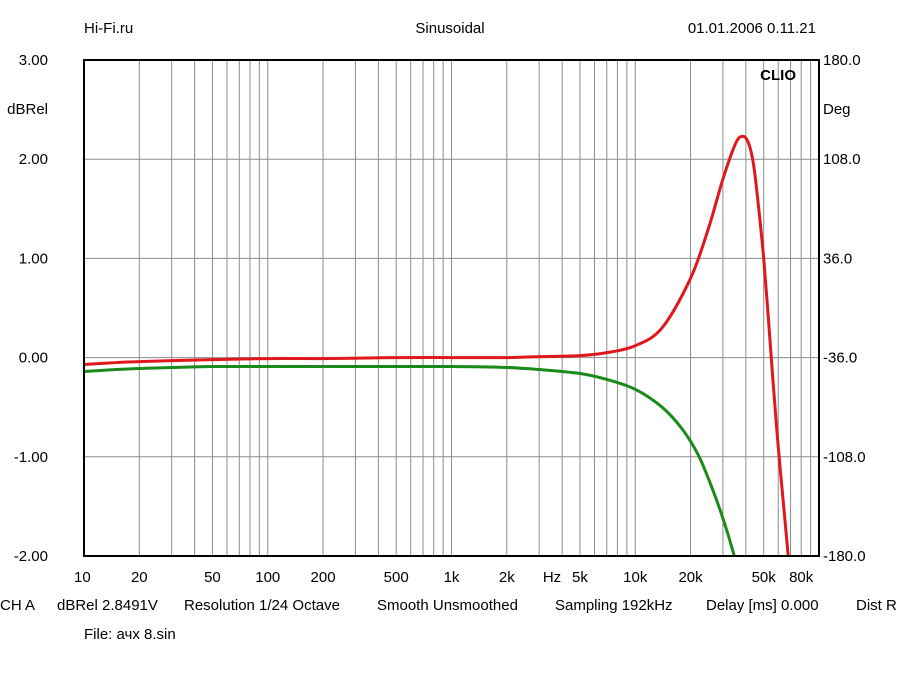 Image resolution: width=900 pixels, height=675 pixels. I want to click on x-tick-label: 10k, so click(635, 577).